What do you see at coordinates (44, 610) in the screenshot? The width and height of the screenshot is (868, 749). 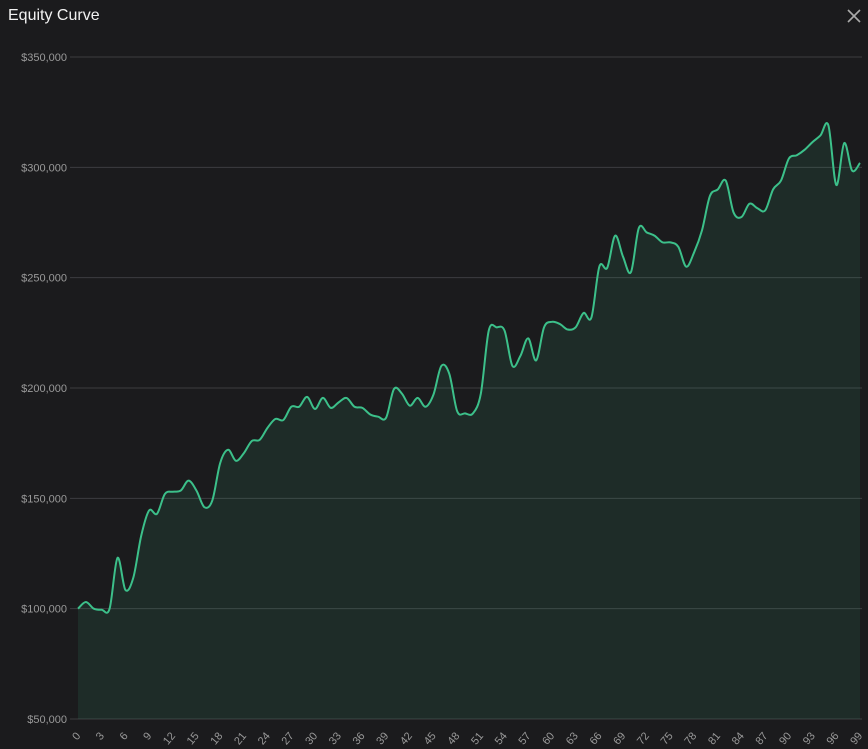 I see `y-tick-label: $100,000` at bounding box center [44, 610].